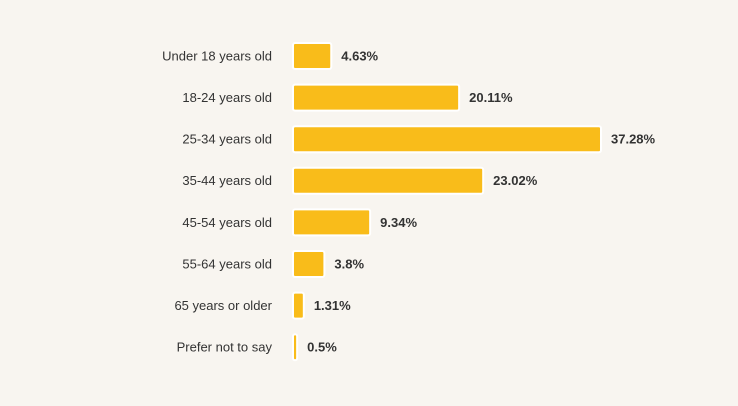  I want to click on value-label: 9.34%, so click(398, 222).